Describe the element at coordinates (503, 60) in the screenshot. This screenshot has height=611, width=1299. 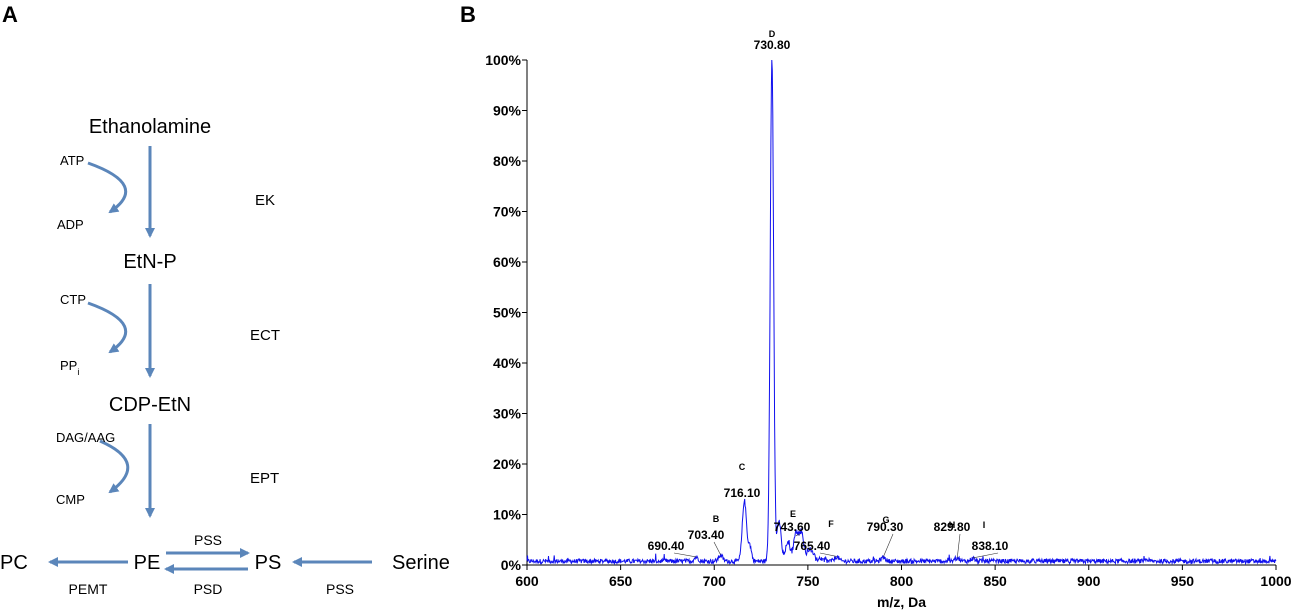
I see `y-tick-label: 100%` at that location.